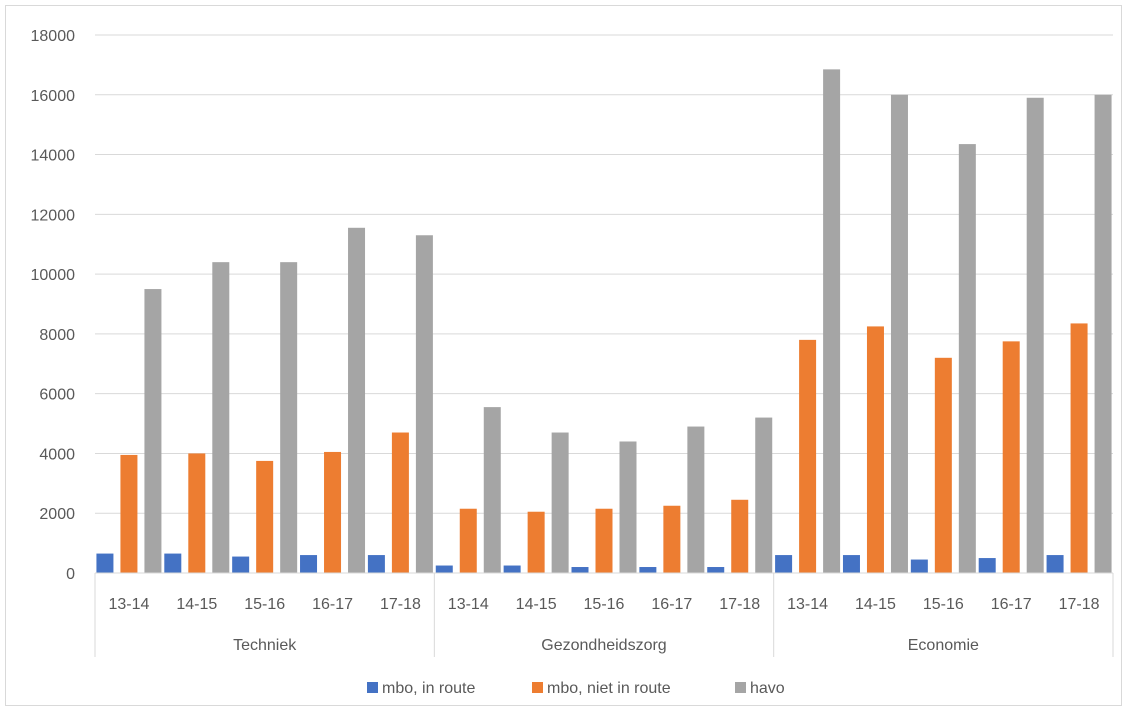  I want to click on legend-item: havo, so click(760, 688).